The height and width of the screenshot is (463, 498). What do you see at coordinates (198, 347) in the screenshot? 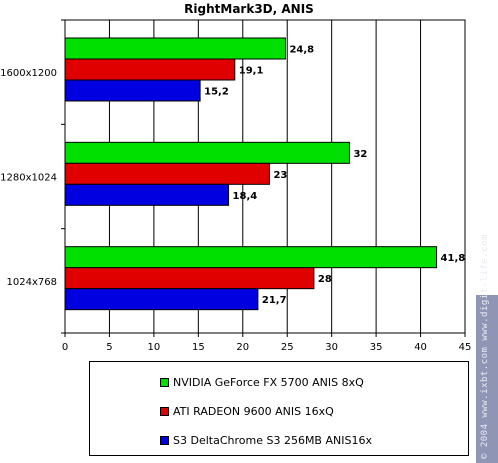
I see `x-tick-label: 15` at bounding box center [198, 347].